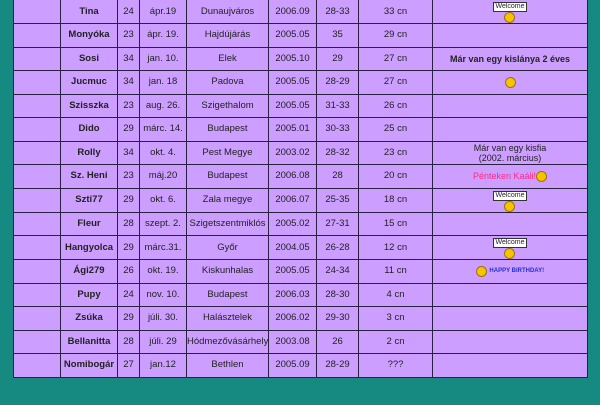 The height and width of the screenshot is (405, 600). Describe the element at coordinates (128, 271) in the screenshot. I see `cell-age: 26` at that location.